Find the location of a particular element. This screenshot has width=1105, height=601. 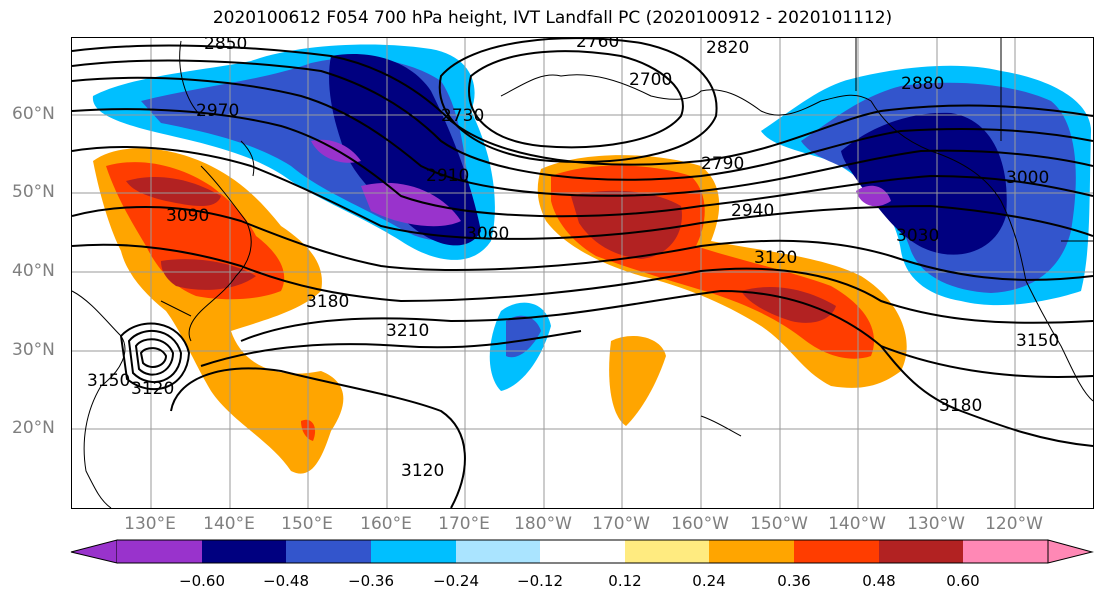

colorbar-tick-label: 0.60 is located at coordinates (963, 581).